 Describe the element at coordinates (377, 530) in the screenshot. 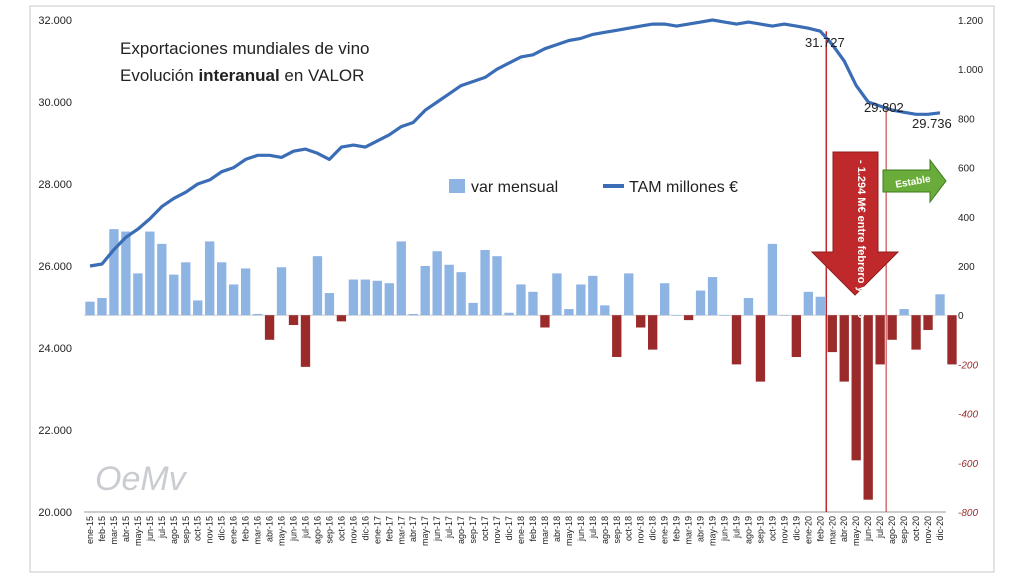

I see `x-tick-label: ene-17` at that location.